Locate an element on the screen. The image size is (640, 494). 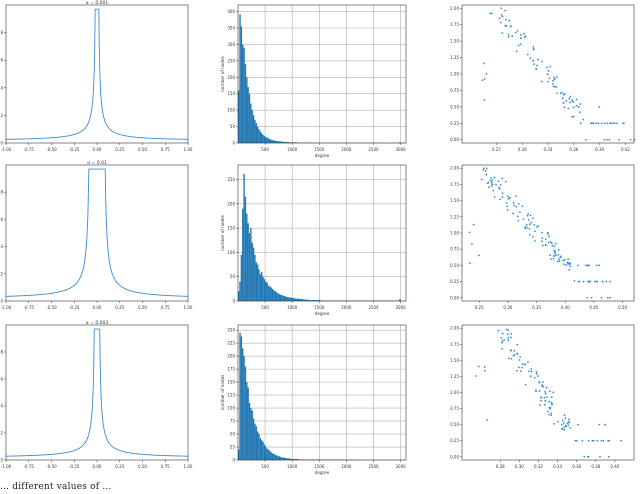
y-axis-label: number of nodes is located at coordinates (222, 233).